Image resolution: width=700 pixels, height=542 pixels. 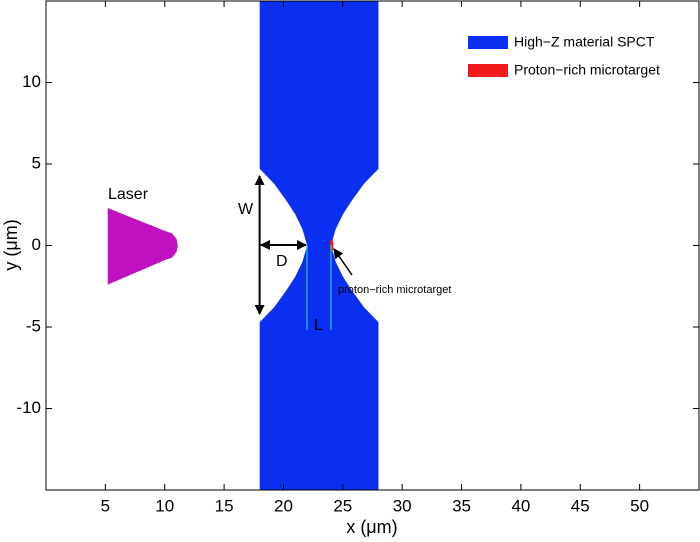 What do you see at coordinates (342, 505) in the screenshot?
I see `x-tick-label: 25` at bounding box center [342, 505].